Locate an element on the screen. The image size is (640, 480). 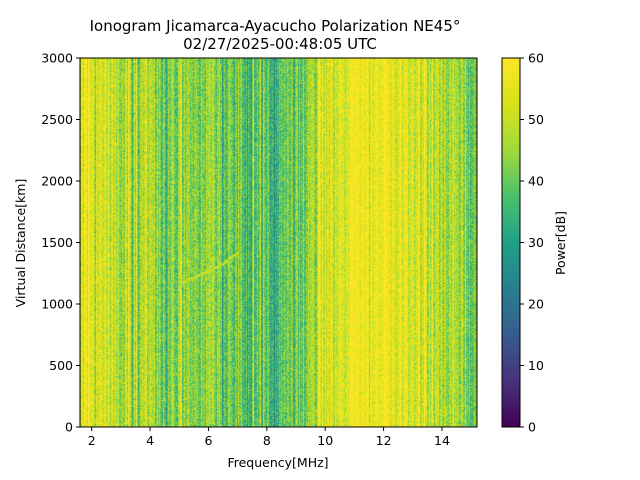
y-axis-label: Virtual Distance[km] is located at coordinates (20, 243).